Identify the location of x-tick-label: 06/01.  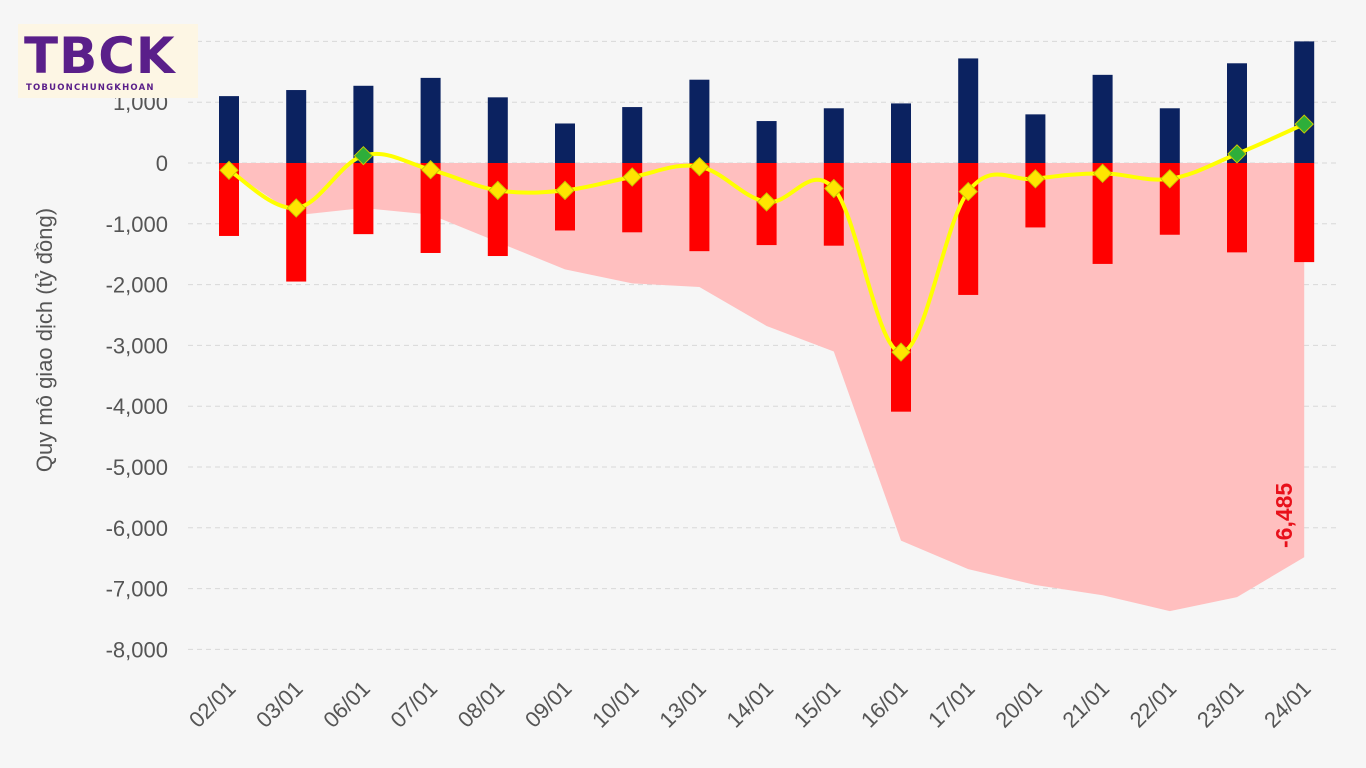
(346, 704).